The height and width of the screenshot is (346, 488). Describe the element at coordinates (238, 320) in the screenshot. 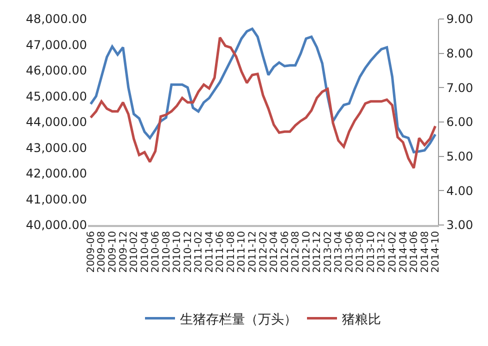

I see `legend-label: 生猪存栏量（万头）` at that location.